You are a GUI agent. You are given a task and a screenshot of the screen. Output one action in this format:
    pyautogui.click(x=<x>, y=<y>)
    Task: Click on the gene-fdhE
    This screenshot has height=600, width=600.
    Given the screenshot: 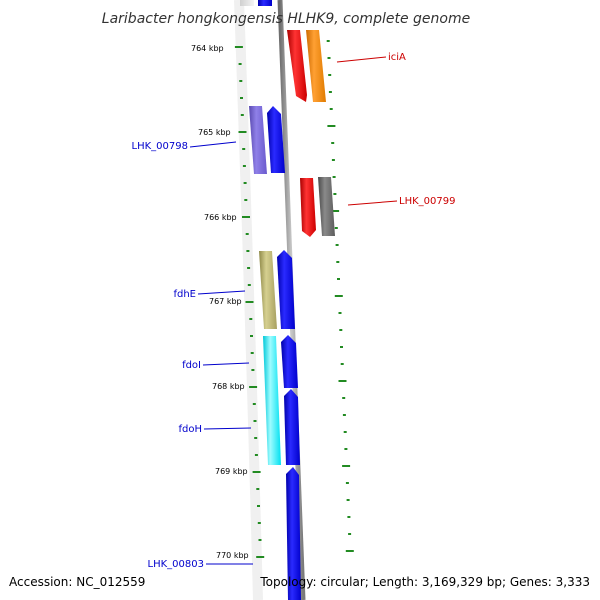 What is the action you would take?
    pyautogui.click(x=286, y=289)
    